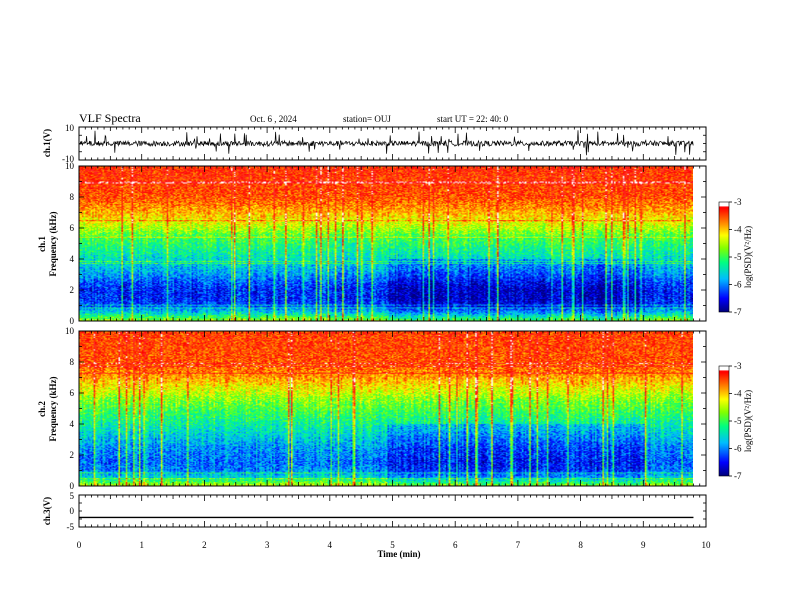  What do you see at coordinates (42, 409) in the screenshot?
I see `ch2-spectrogram-ylabel-channel: ch.2` at bounding box center [42, 409].